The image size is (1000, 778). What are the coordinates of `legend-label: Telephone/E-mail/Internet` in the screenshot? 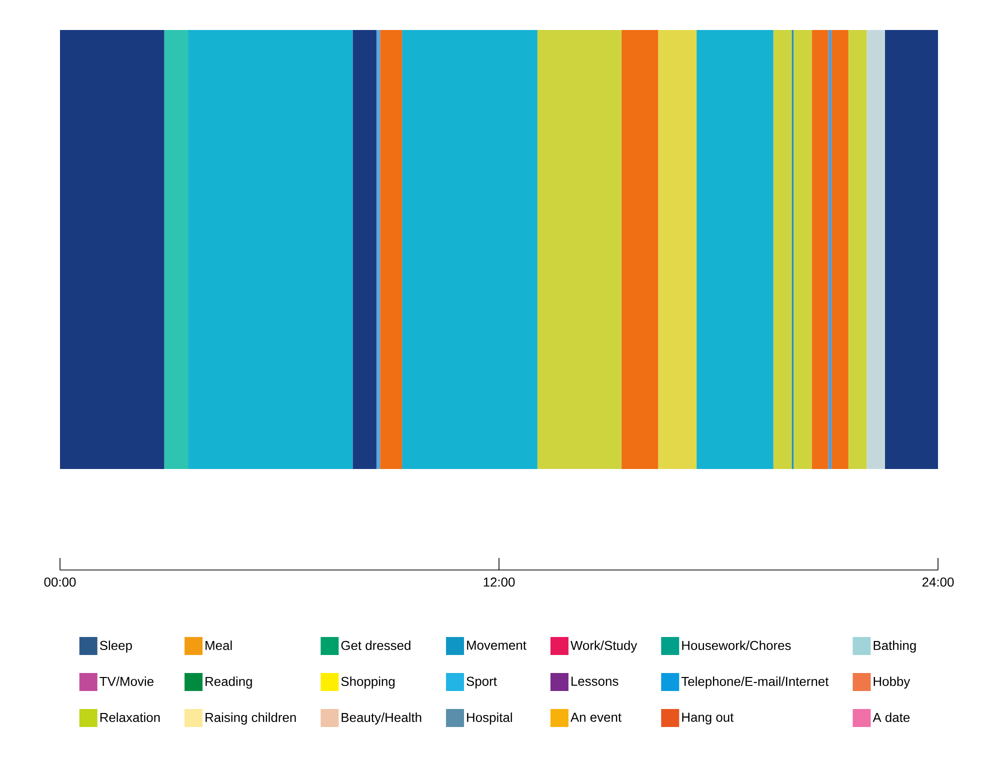 It's located at (755, 682).